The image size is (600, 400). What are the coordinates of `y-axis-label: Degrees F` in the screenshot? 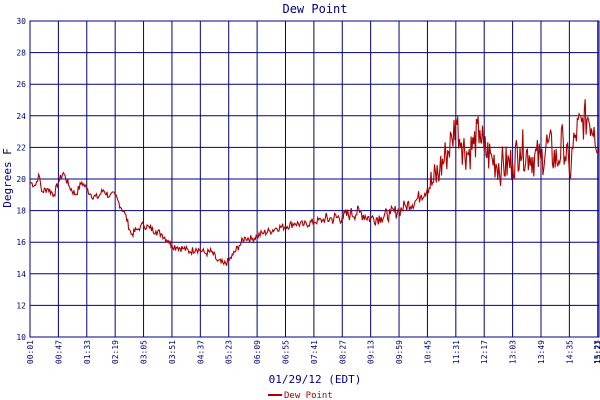 It's located at (7, 178).